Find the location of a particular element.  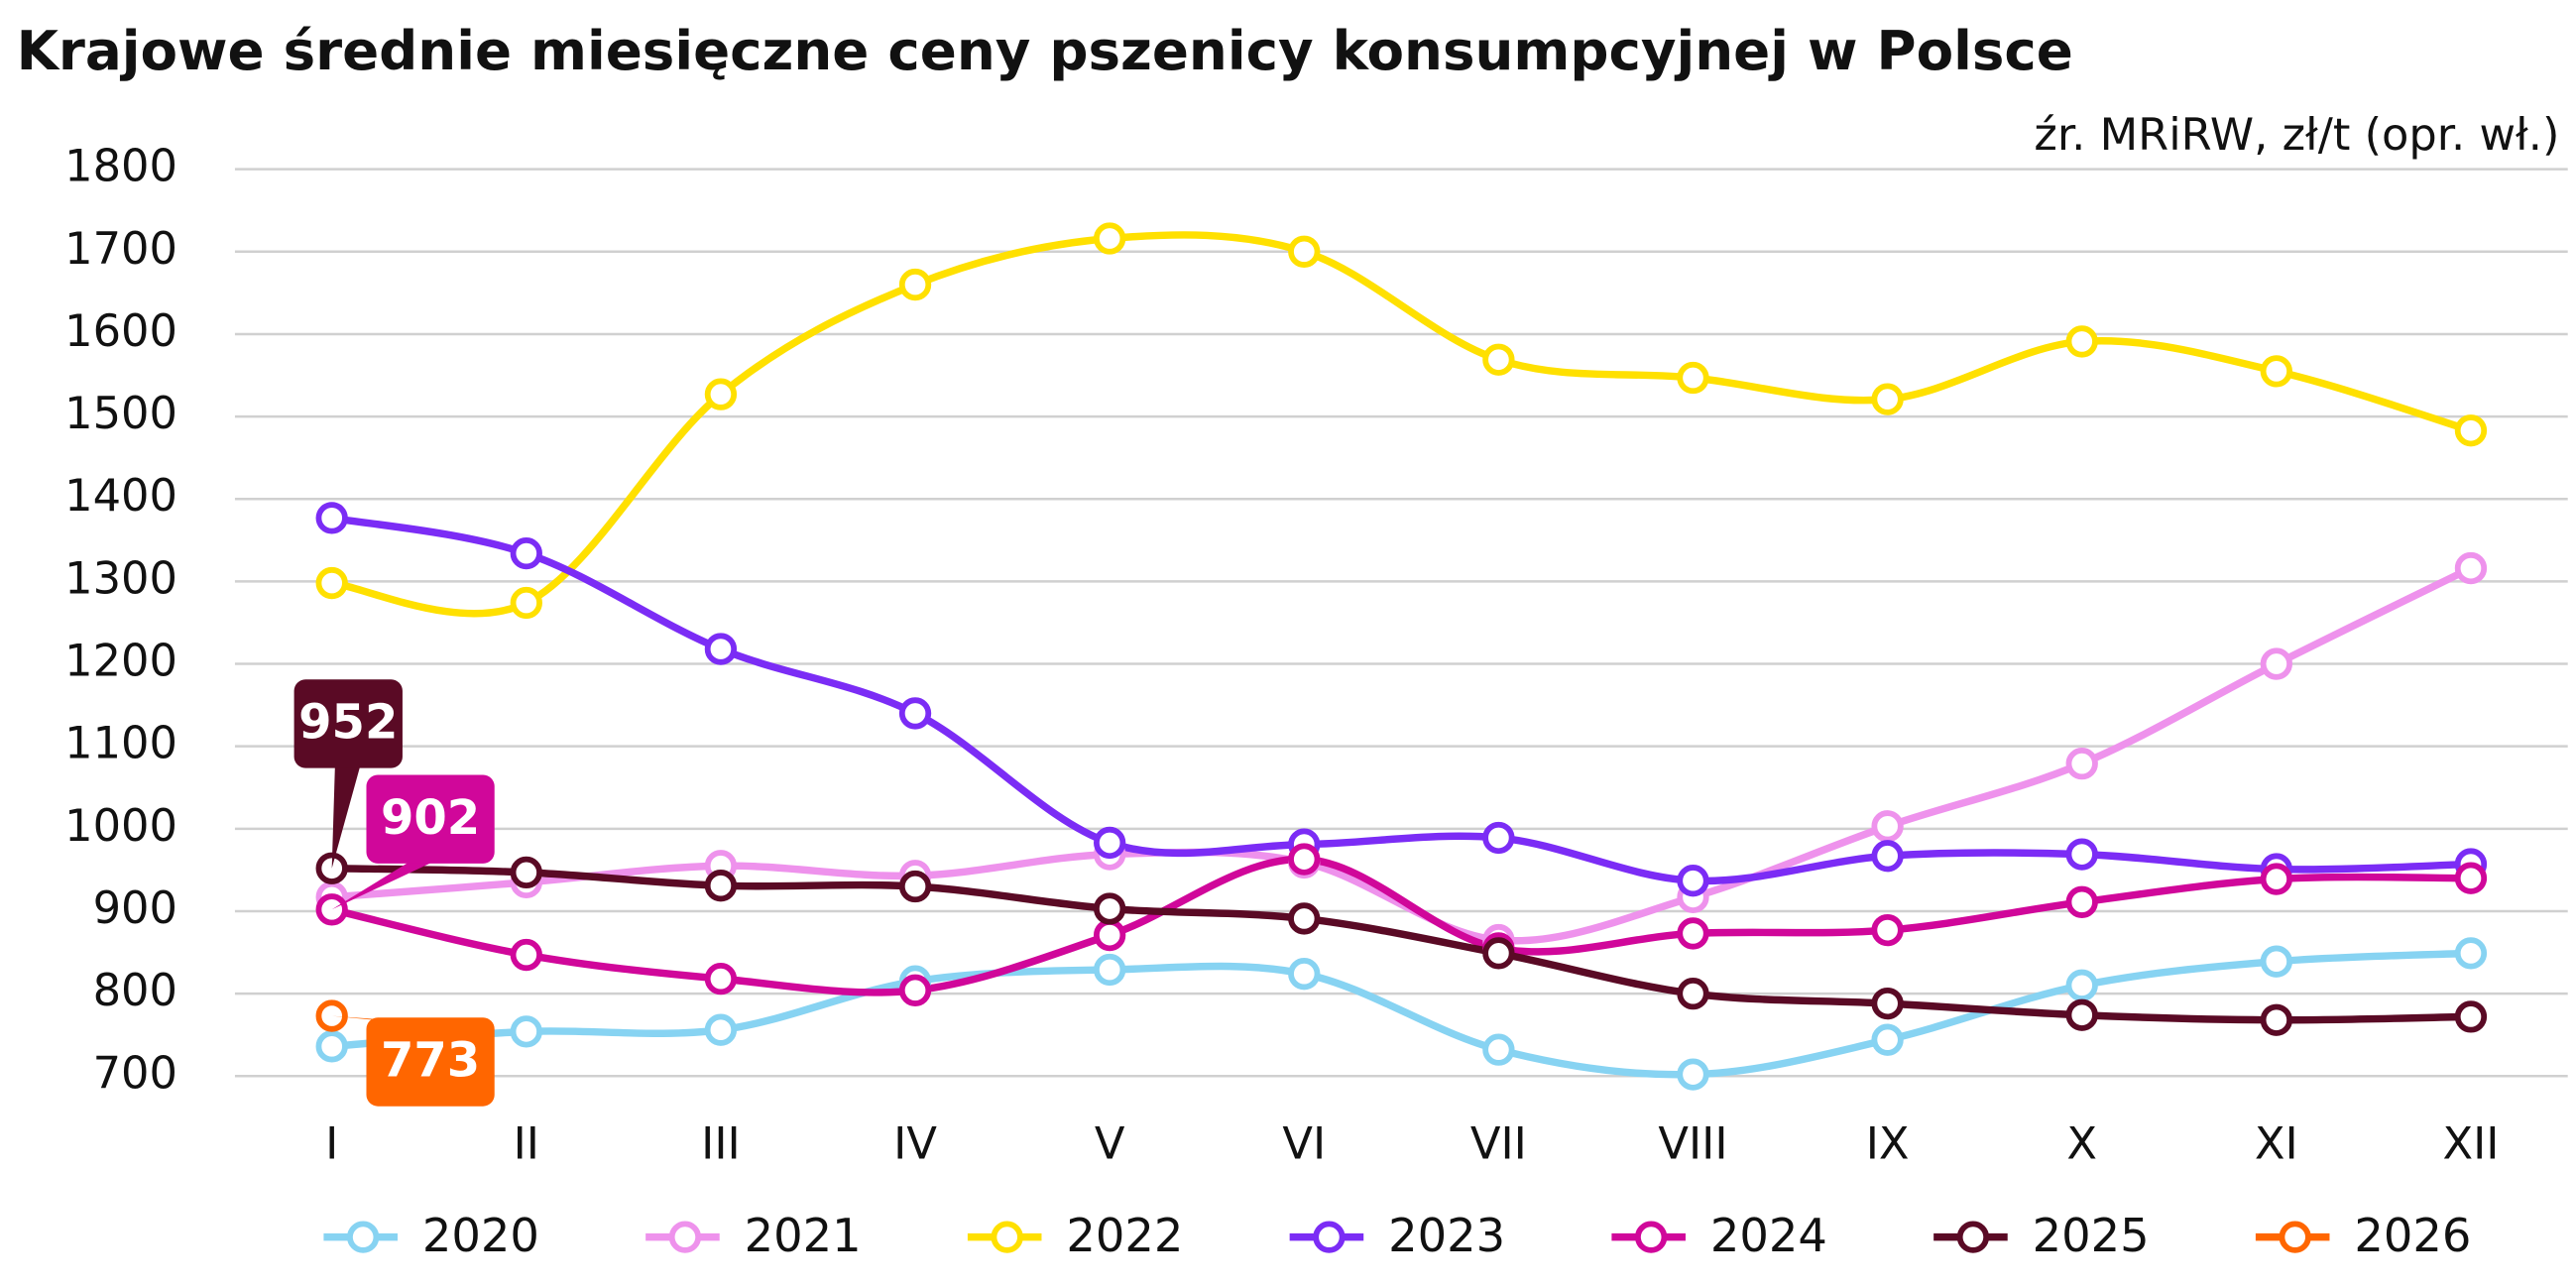

y-tick-label: 1600 is located at coordinates (120, 330).